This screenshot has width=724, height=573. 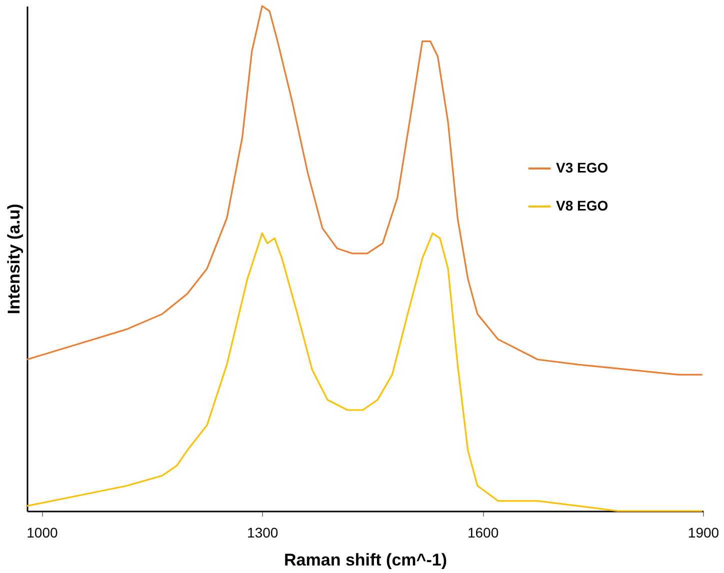 I want to click on x-axis-title: Raman shift (cm^-1), so click(x=365, y=560).